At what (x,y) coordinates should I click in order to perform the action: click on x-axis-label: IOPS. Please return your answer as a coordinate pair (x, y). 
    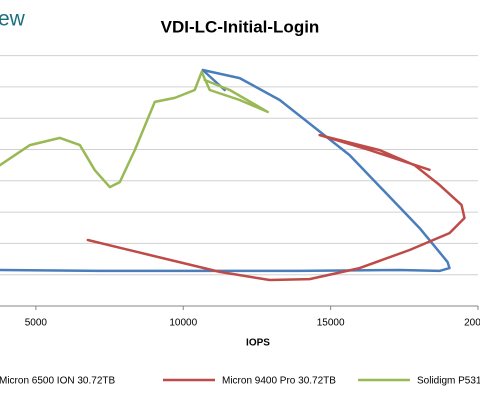
    Looking at the image, I should click on (258, 343).